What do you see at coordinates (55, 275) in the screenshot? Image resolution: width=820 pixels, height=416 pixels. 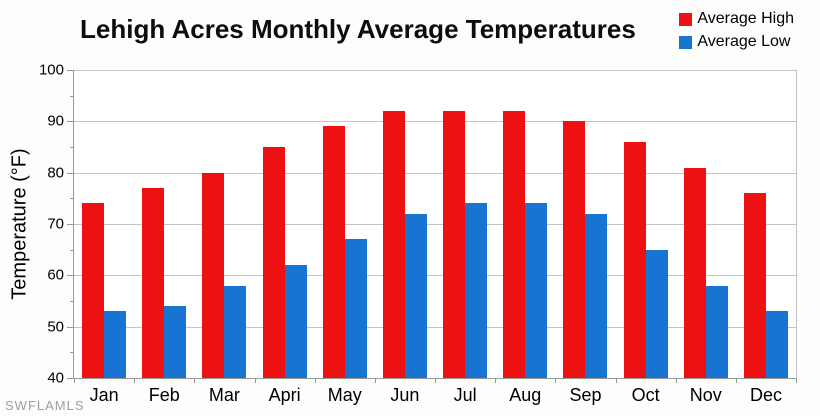 I see `y-axis-label-60: 60` at bounding box center [55, 275].